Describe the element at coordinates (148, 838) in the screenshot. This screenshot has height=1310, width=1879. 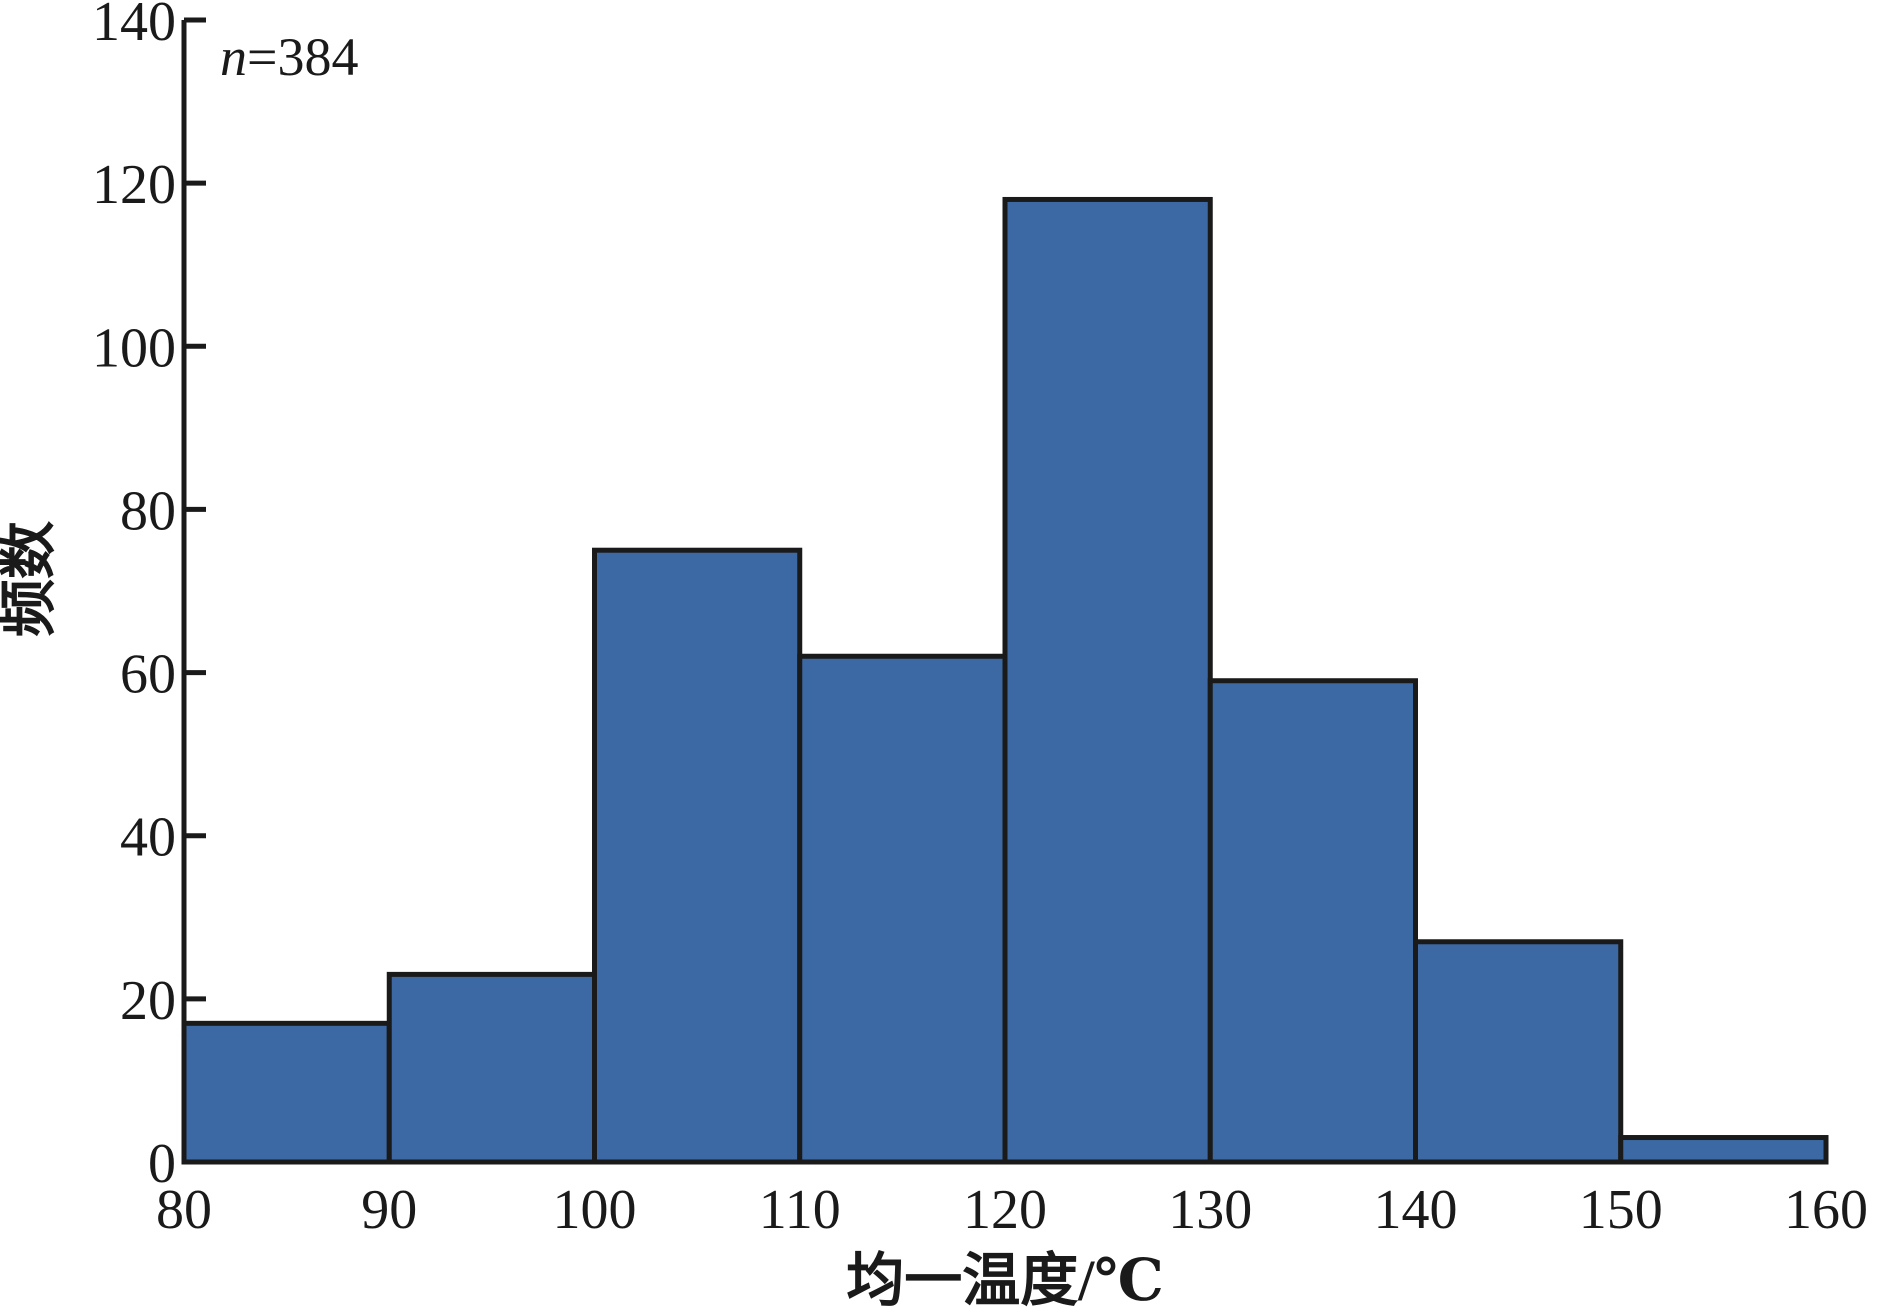
I see `y-tick-label: 40` at that location.